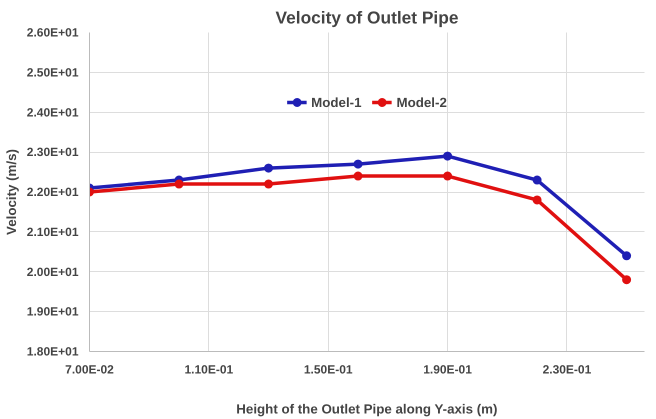 The image size is (656, 419). Describe the element at coordinates (328, 369) in the screenshot. I see `x-tick-label: 1.50E-01` at that location.